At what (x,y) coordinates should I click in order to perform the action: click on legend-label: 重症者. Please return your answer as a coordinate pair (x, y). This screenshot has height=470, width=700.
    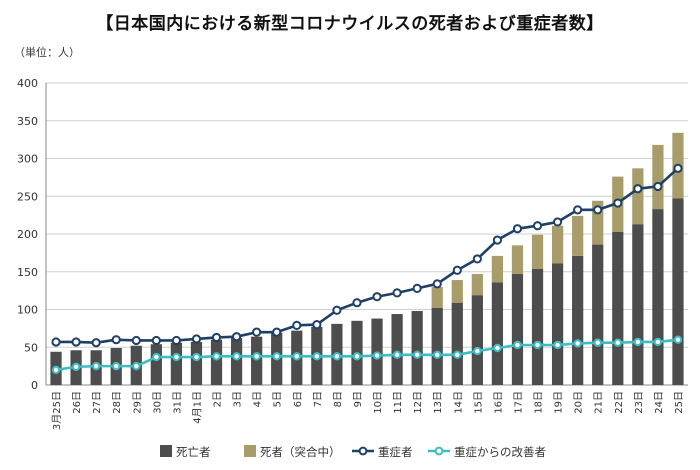
    Looking at the image, I should click on (395, 452).